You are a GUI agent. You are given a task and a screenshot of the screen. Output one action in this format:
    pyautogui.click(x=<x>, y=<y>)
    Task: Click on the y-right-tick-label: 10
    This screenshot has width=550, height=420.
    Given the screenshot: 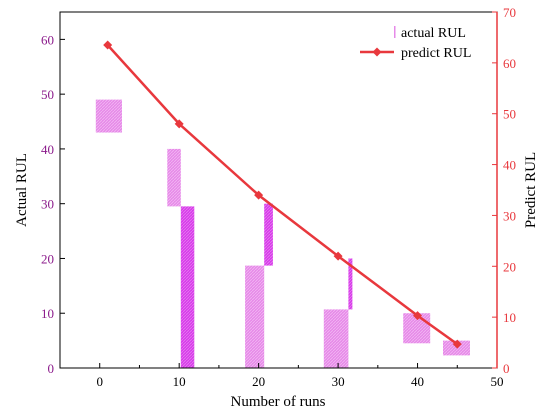 What is the action you would take?
    pyautogui.click(x=509, y=317)
    